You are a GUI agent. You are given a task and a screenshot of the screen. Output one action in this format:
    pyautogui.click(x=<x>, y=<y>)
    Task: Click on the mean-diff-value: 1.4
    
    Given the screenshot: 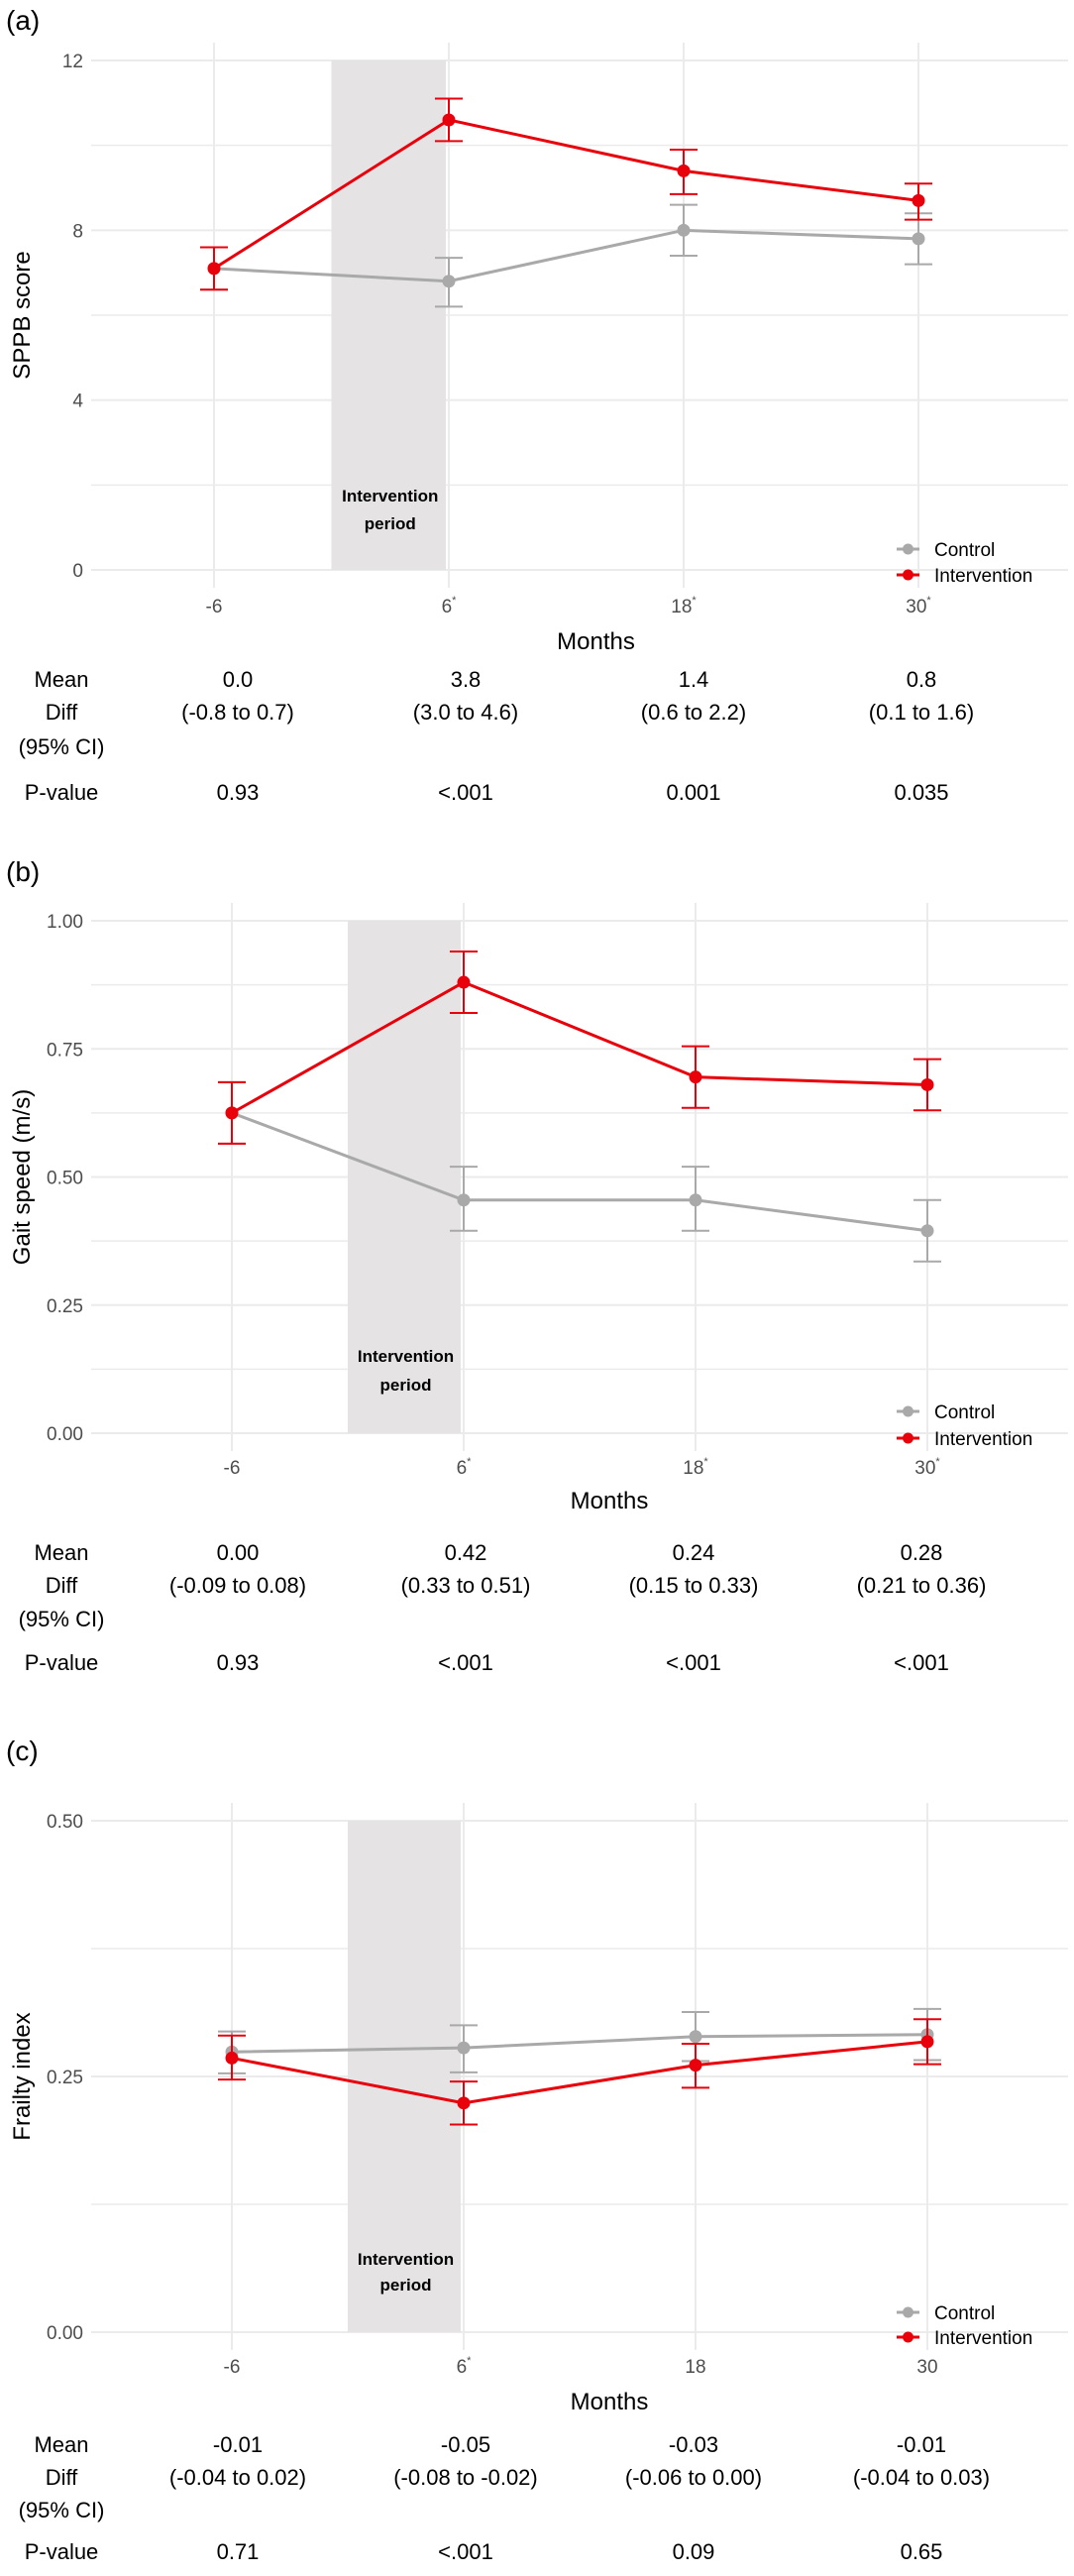 What is the action you would take?
    pyautogui.click(x=694, y=679)
    